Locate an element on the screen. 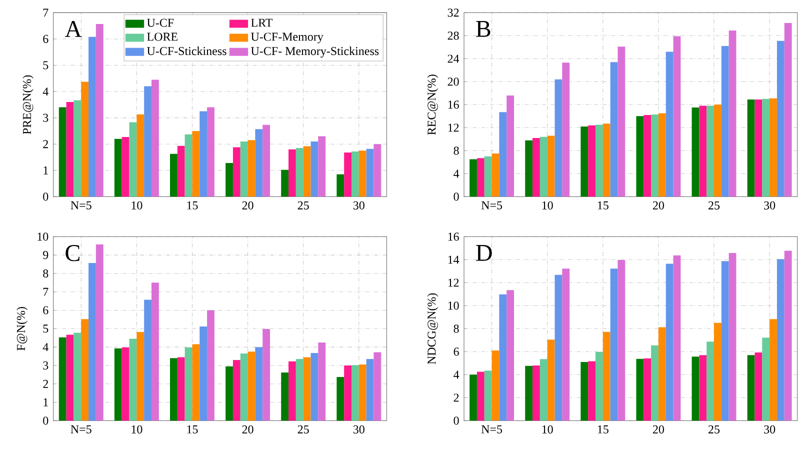 Image resolution: width=812 pixels, height=450 pixels. legend-label: U-CF is located at coordinates (160, 22).